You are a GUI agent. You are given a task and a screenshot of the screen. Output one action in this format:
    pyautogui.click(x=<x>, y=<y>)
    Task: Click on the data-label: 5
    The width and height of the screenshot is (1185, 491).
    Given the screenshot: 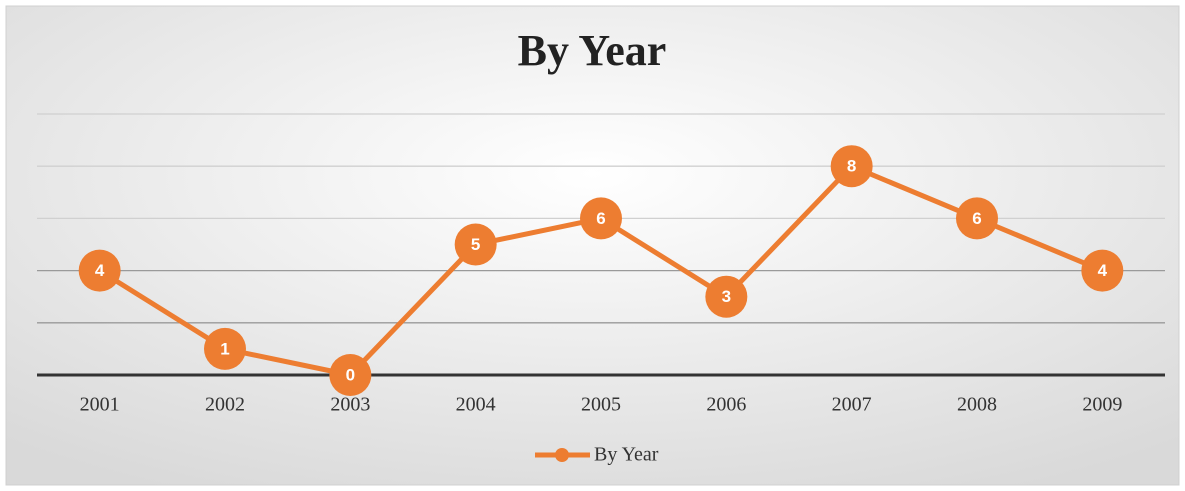 What is the action you would take?
    pyautogui.click(x=475, y=244)
    